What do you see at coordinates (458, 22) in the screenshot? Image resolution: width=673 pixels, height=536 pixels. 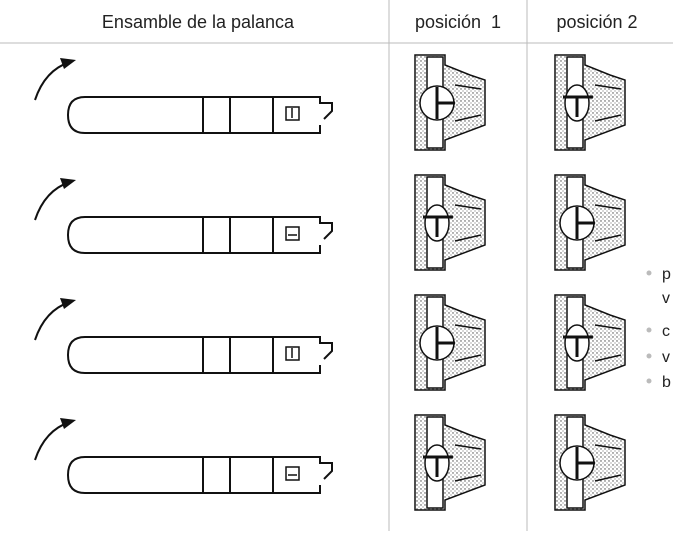 I see `column-header: posición 1` at bounding box center [458, 22].